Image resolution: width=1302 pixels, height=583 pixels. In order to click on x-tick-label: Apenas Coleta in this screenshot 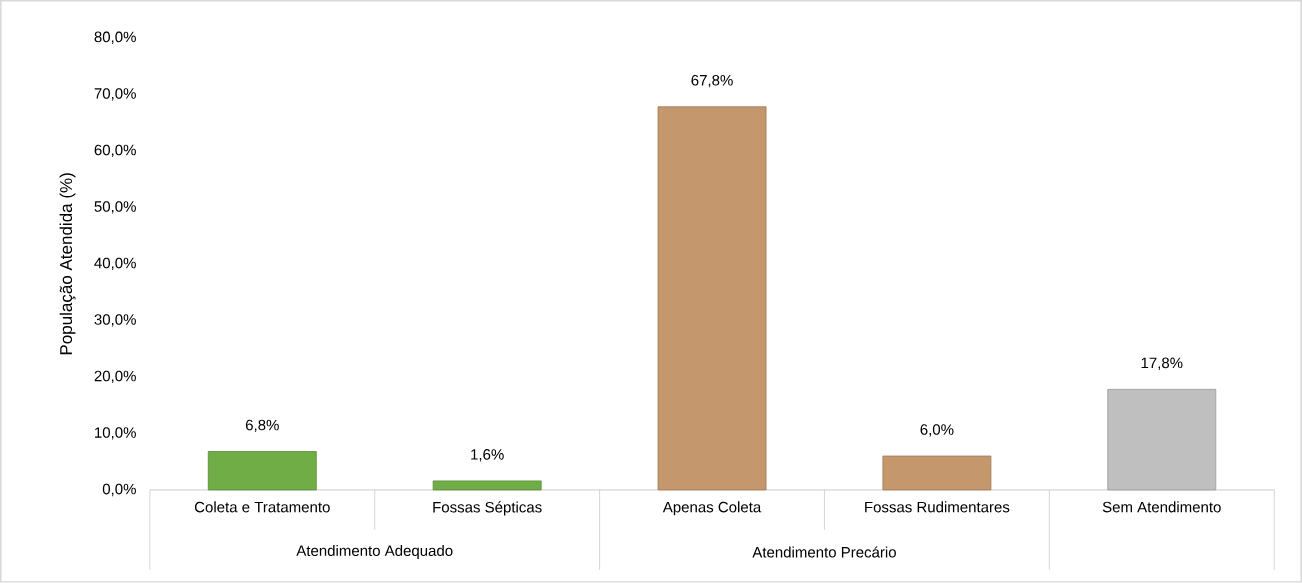, I will do `click(712, 508)`.